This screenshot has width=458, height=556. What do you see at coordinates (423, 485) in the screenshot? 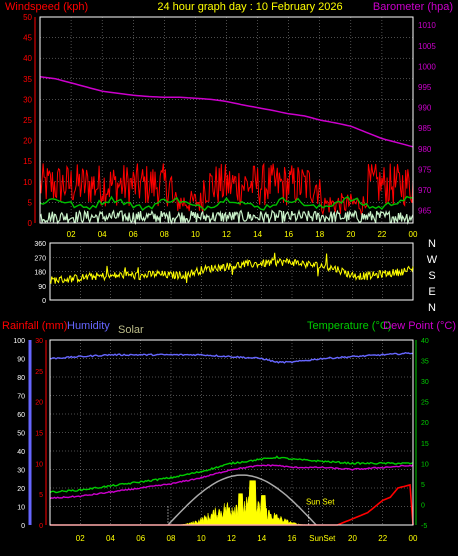
I see `temperature-tick-label: 5` at bounding box center [423, 485].